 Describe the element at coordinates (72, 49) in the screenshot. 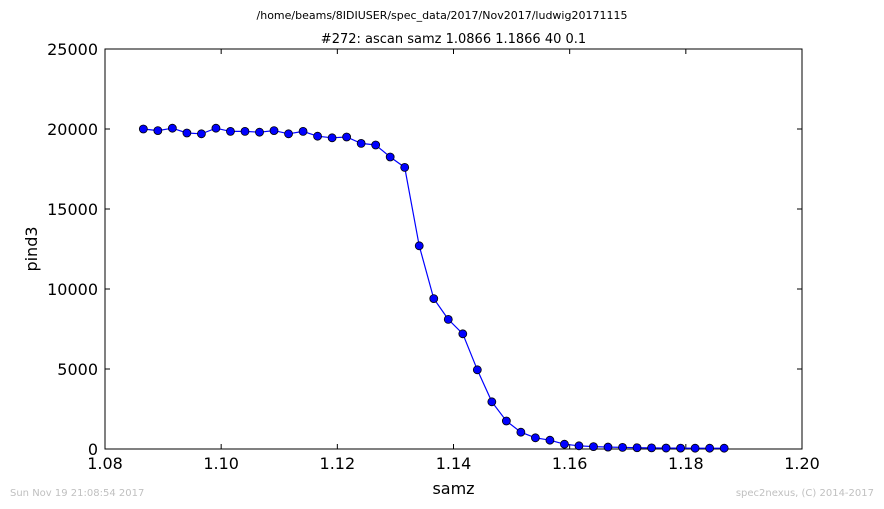

I see `y-tick-label: 25000` at that location.